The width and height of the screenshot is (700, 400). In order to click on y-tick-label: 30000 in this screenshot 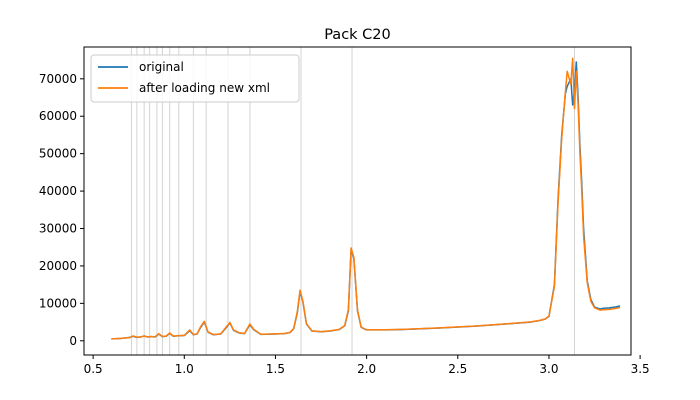, I will do `click(58, 229)`.